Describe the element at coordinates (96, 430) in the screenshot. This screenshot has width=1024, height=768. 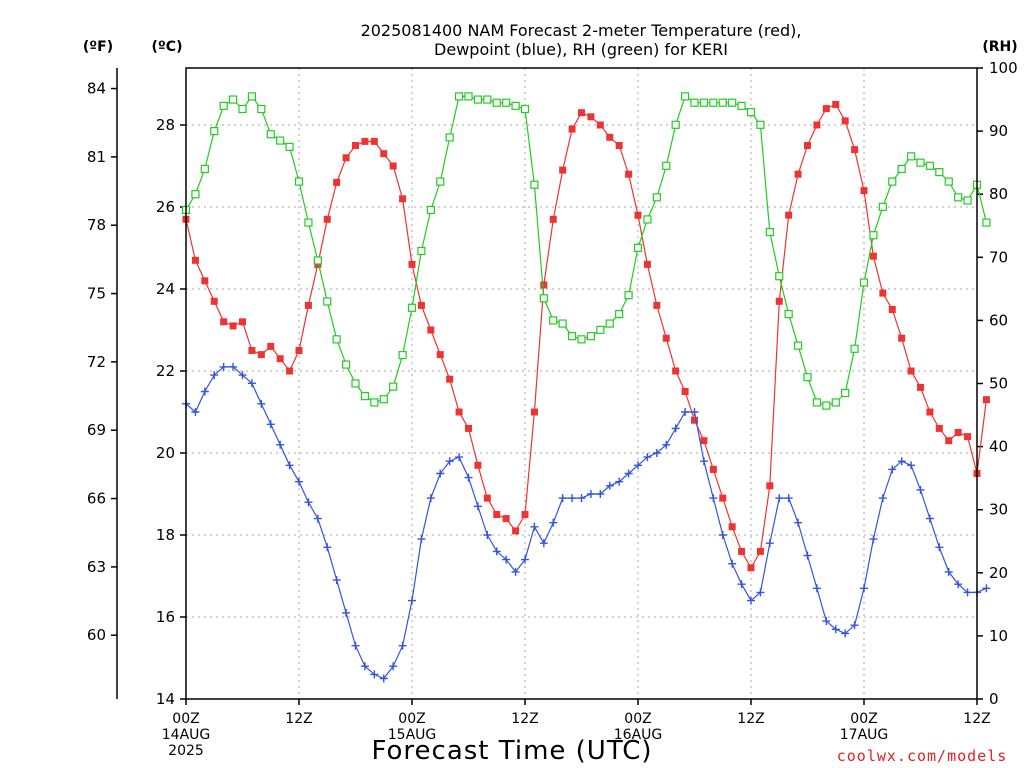
I see `fahrenheit-tick-label: 69` at that location.